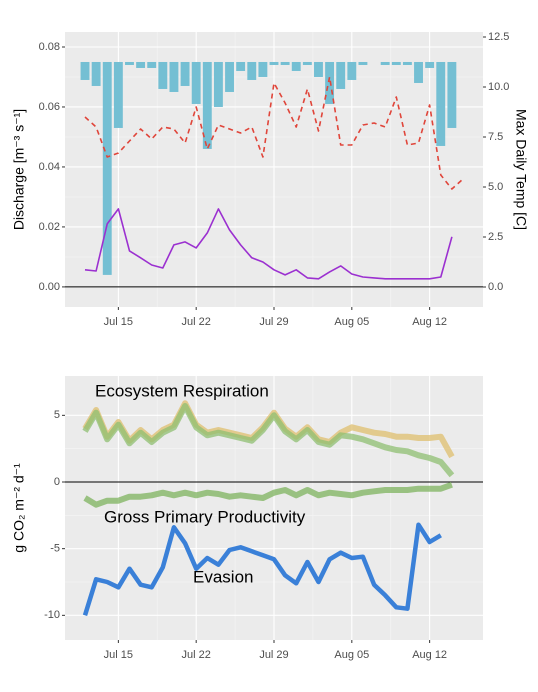 The height and width of the screenshot is (692, 538). I want to click on y-tick-label: 0.04, so click(49, 167).